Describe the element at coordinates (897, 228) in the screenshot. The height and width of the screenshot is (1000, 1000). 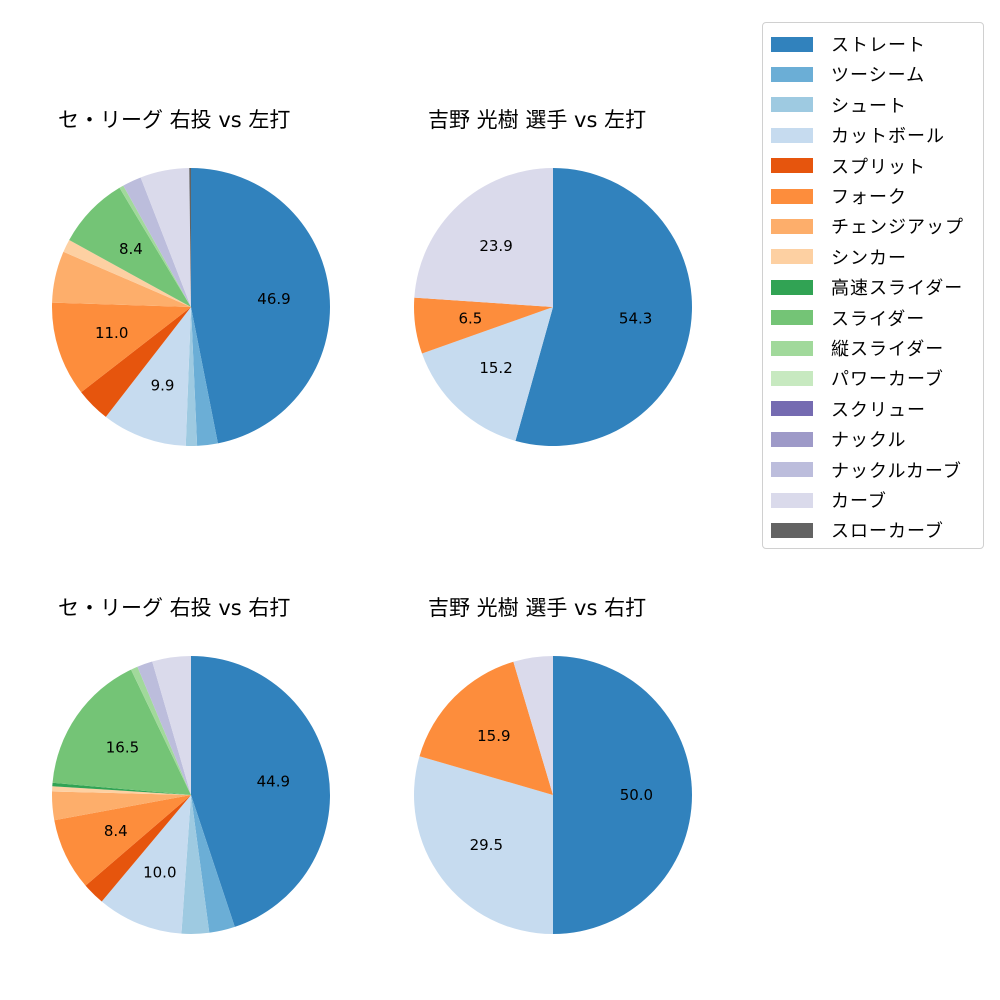
I see `legend-label: チェンジアップ` at that location.